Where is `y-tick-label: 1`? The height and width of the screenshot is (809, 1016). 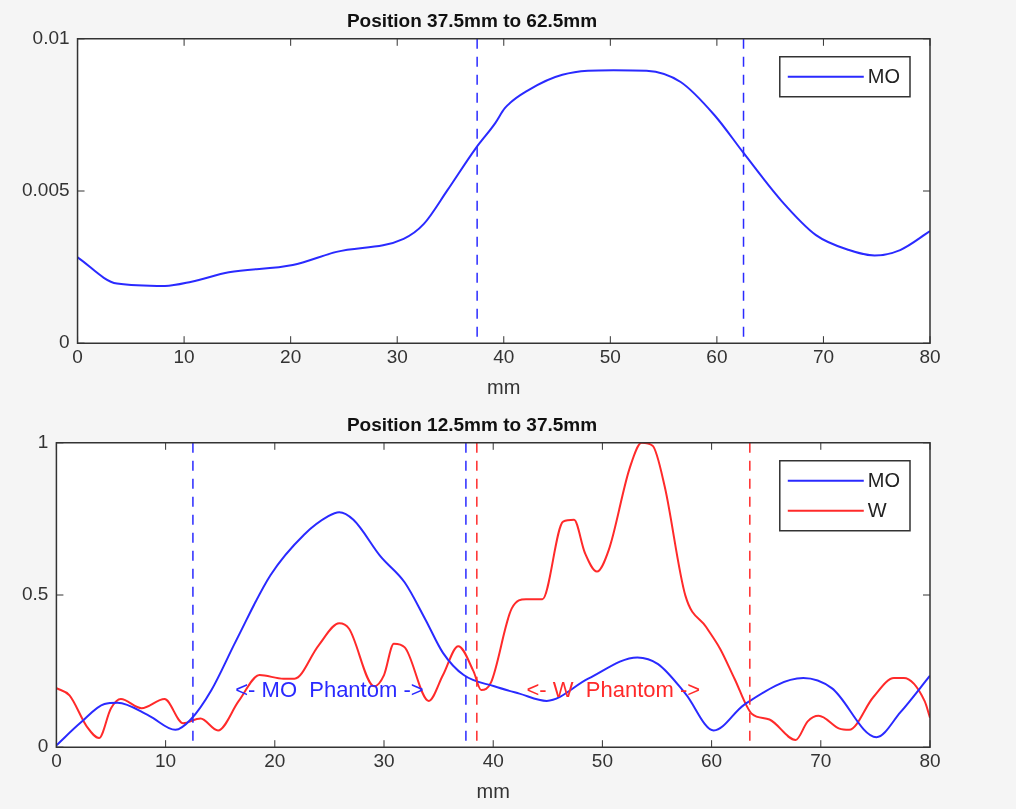 y-tick-label: 1 is located at coordinates (43, 442).